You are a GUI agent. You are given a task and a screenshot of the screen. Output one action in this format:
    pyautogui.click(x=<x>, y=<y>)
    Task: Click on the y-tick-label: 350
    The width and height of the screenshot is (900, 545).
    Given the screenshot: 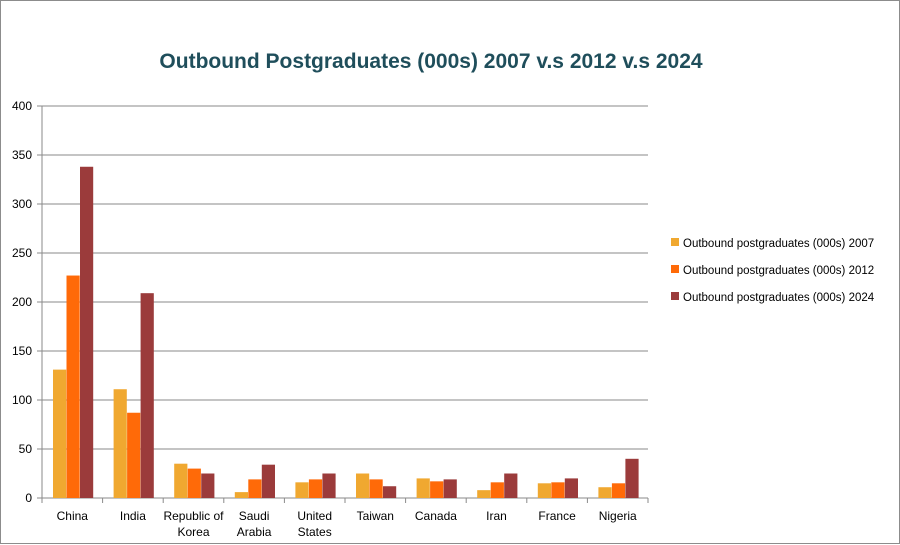 What is the action you would take?
    pyautogui.click(x=22, y=155)
    